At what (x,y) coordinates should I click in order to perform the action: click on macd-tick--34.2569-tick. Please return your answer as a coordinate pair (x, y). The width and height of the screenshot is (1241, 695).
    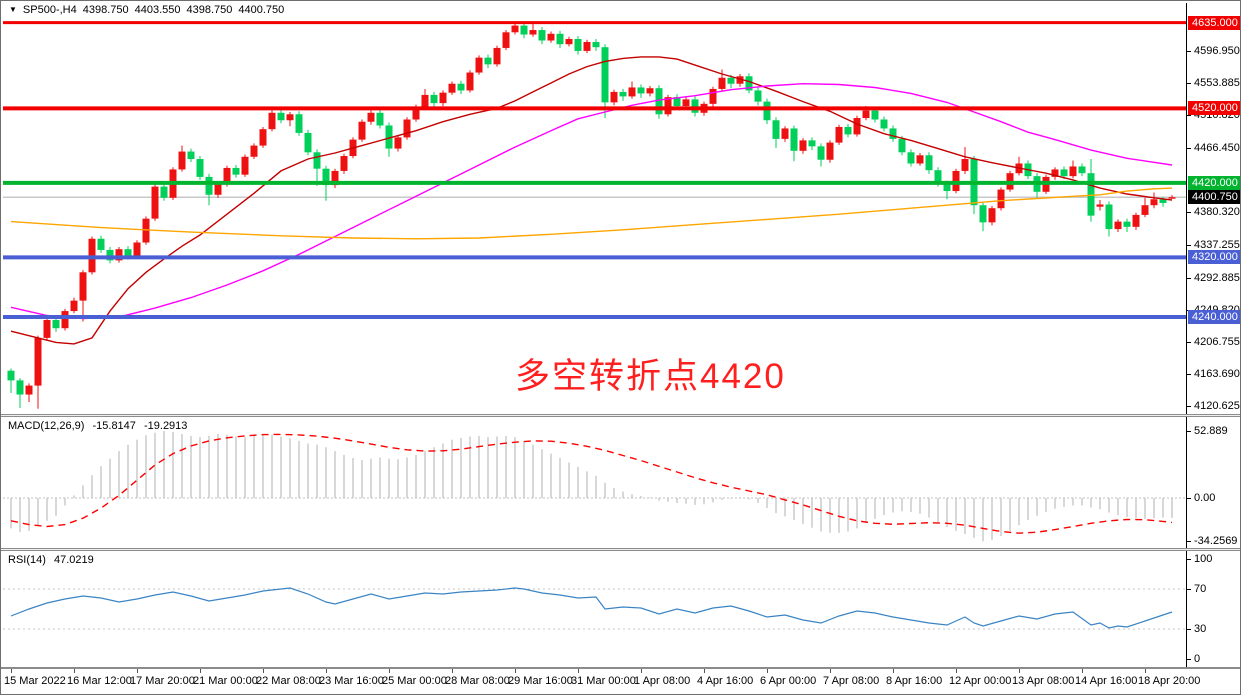
    Looking at the image, I should click on (1189, 542).